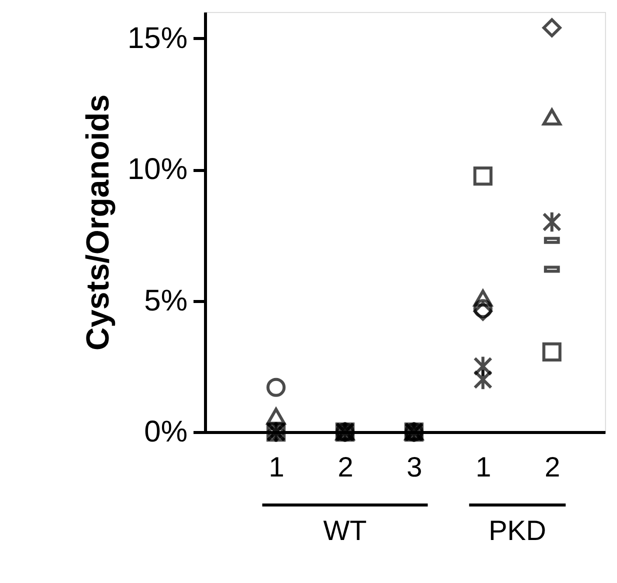  Describe the element at coordinates (166, 432) in the screenshot. I see `y-tick-label: 0%` at that location.